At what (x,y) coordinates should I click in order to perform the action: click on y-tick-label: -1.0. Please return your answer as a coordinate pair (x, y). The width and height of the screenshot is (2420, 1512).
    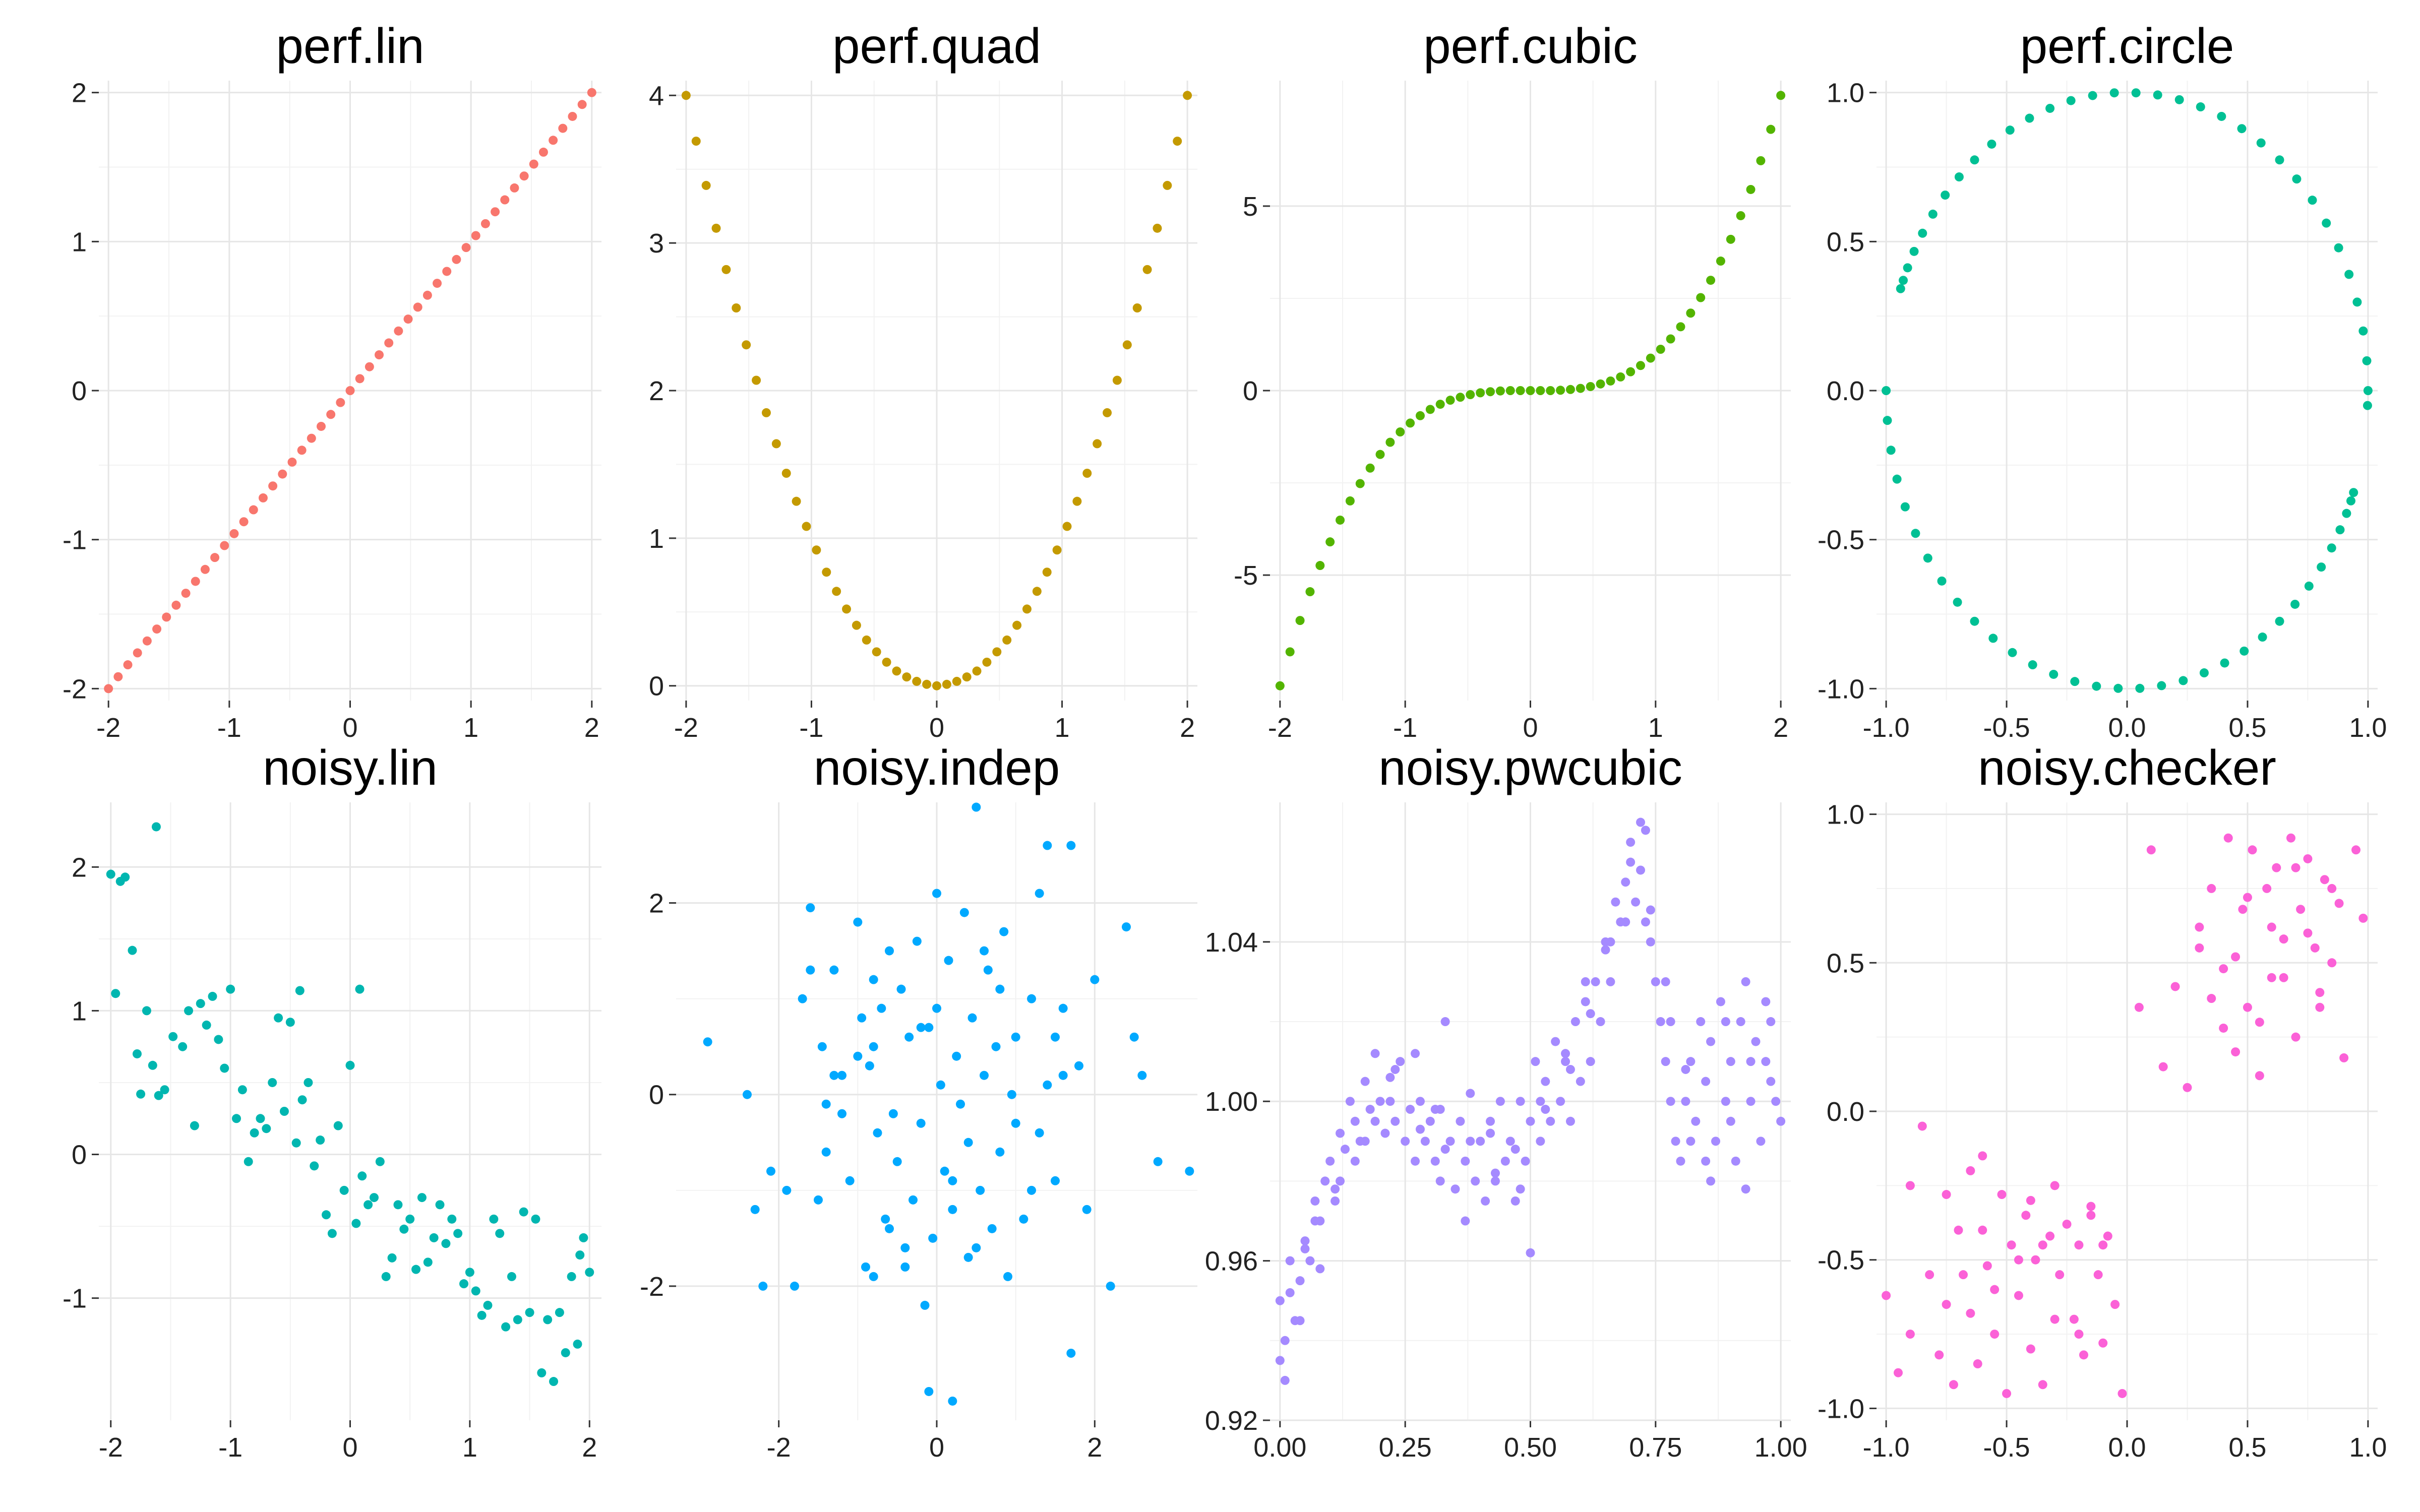
    Looking at the image, I should click on (1841, 689).